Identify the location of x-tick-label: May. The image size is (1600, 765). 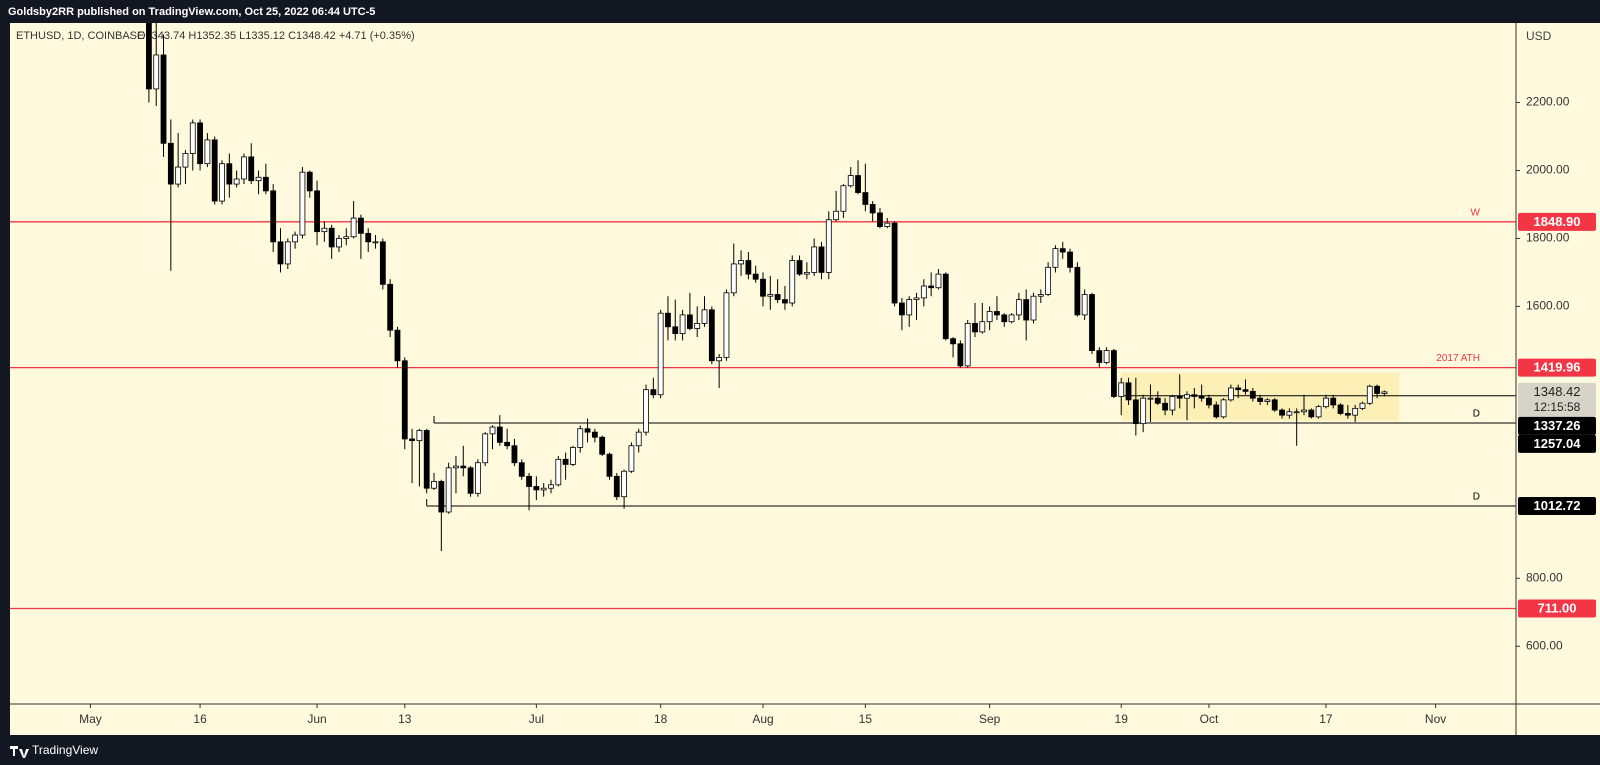
(90, 719).